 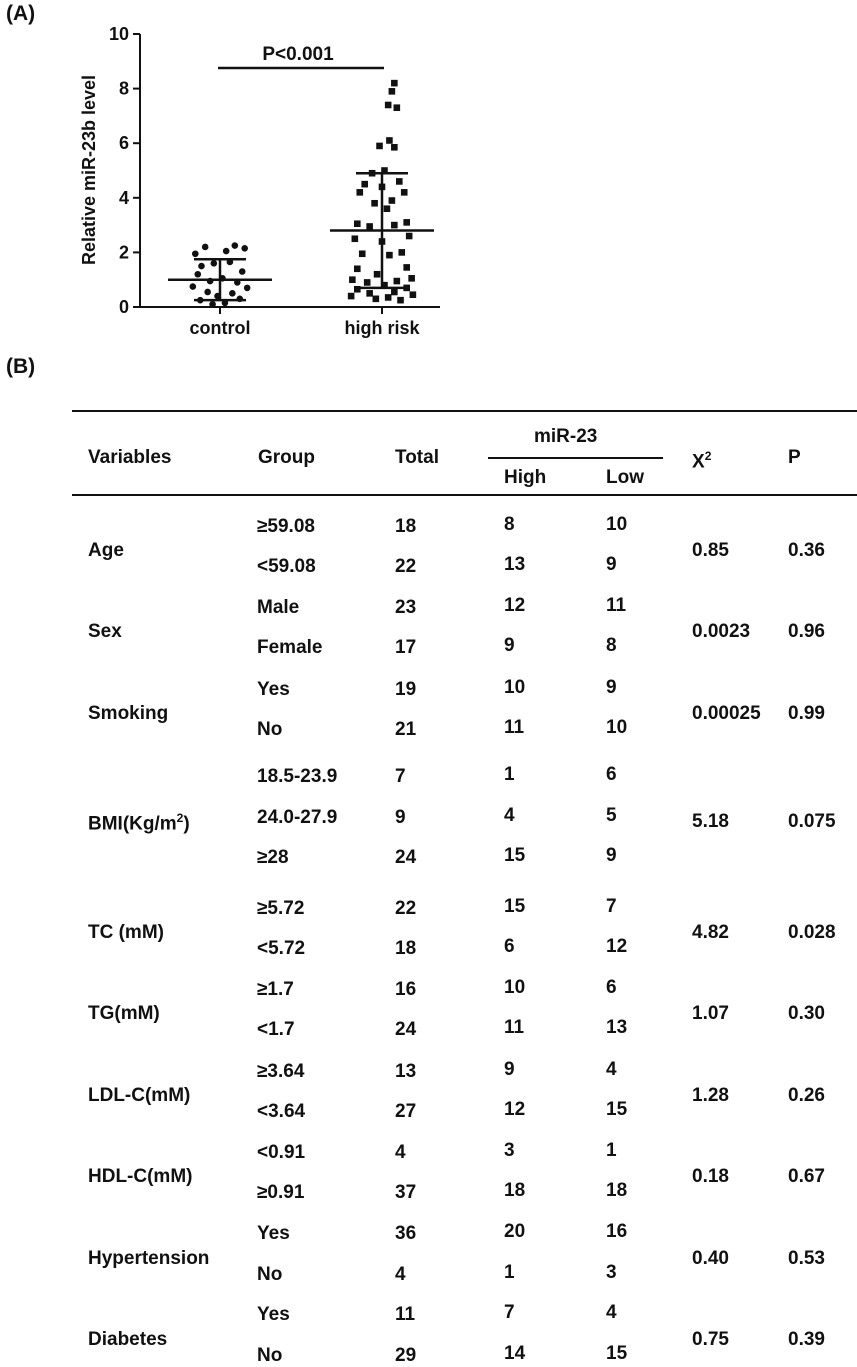 I want to click on row-variable: Sex, so click(x=105, y=631).